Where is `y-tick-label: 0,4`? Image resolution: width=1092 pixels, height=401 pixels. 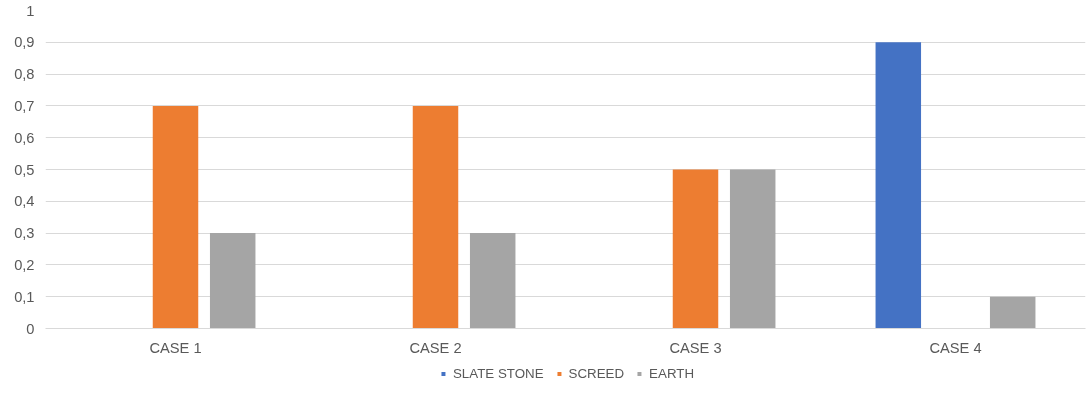
y-tick-label: 0,4 is located at coordinates (24, 201).